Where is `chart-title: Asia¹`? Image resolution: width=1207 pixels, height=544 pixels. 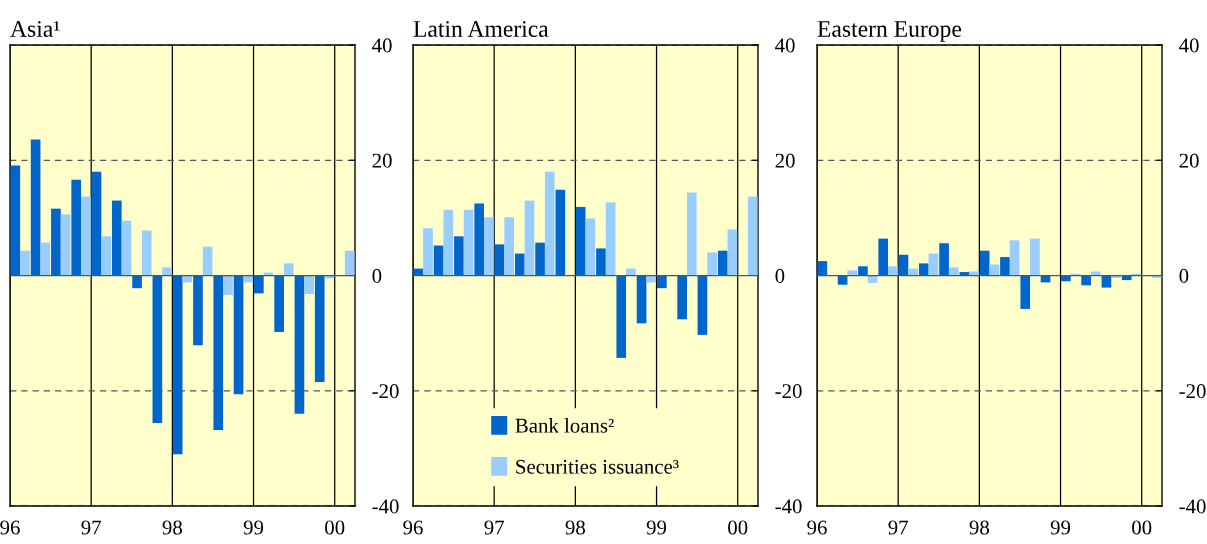
chart-title: Asia¹ is located at coordinates (35, 29).